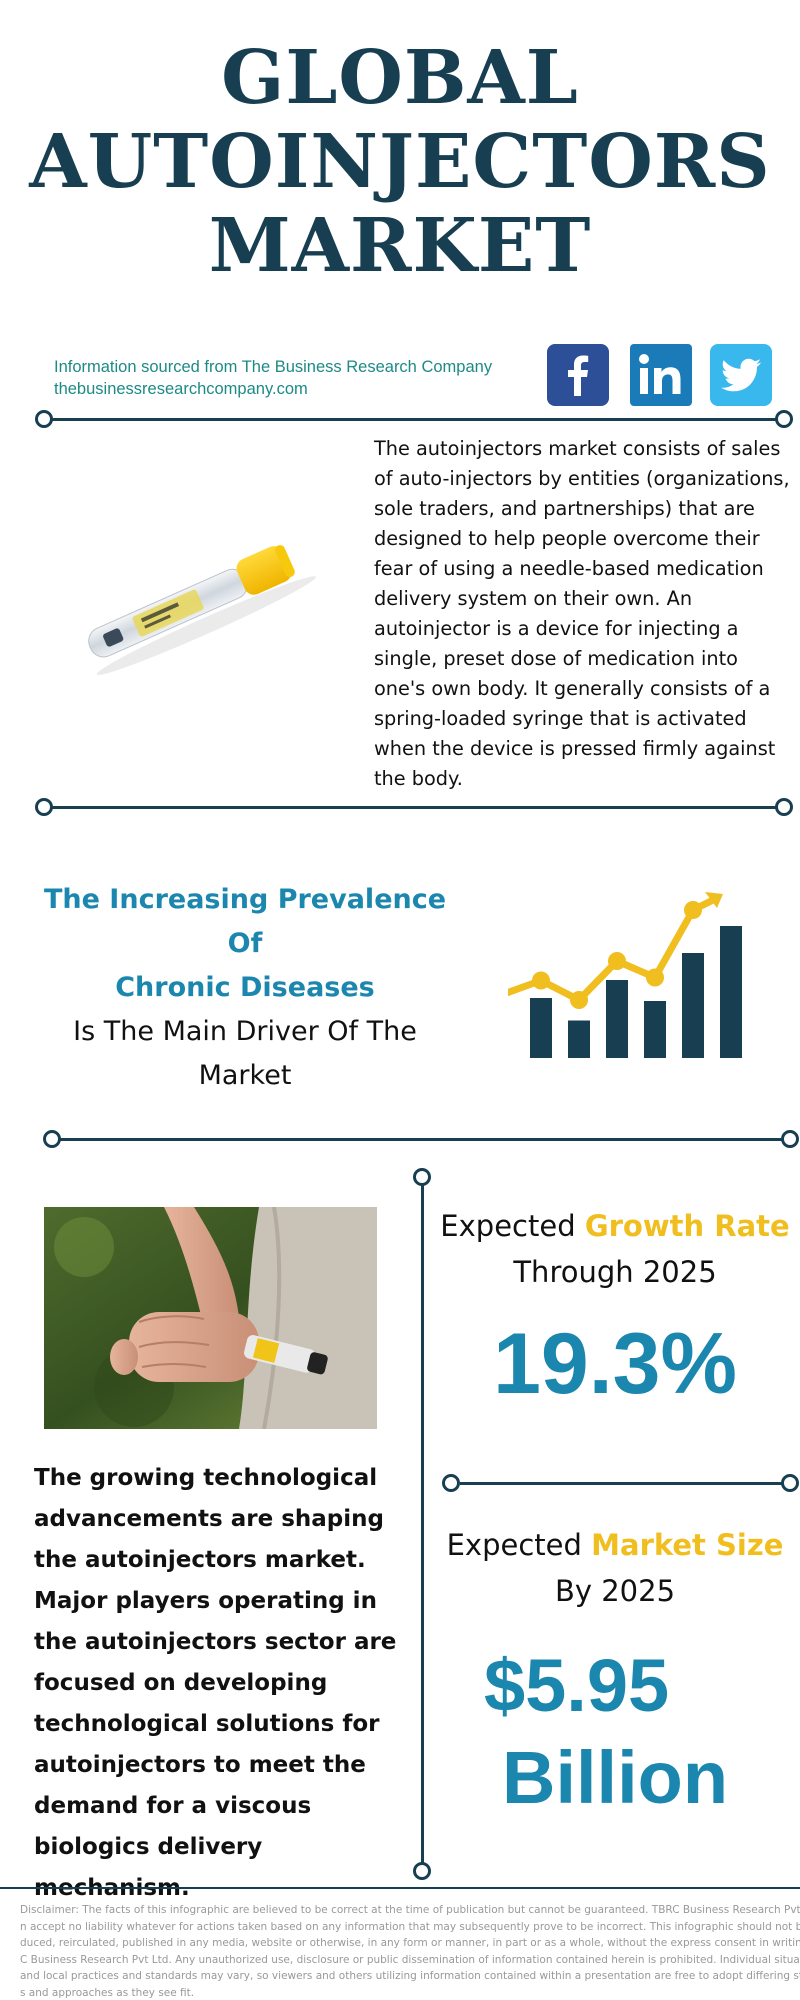 This screenshot has height=2000, width=800. What do you see at coordinates (422, 1177) in the screenshot?
I see `vertical-divider-top-dot` at bounding box center [422, 1177].